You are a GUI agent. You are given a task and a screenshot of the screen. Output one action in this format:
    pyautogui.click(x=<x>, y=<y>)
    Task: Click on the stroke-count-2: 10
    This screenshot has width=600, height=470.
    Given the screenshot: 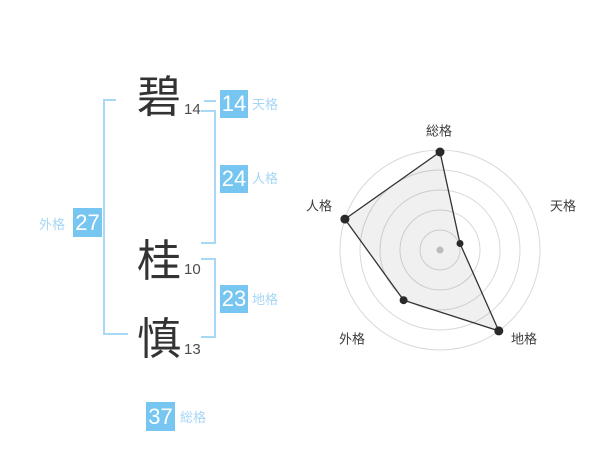 What is the action you would take?
    pyautogui.click(x=192, y=269)
    